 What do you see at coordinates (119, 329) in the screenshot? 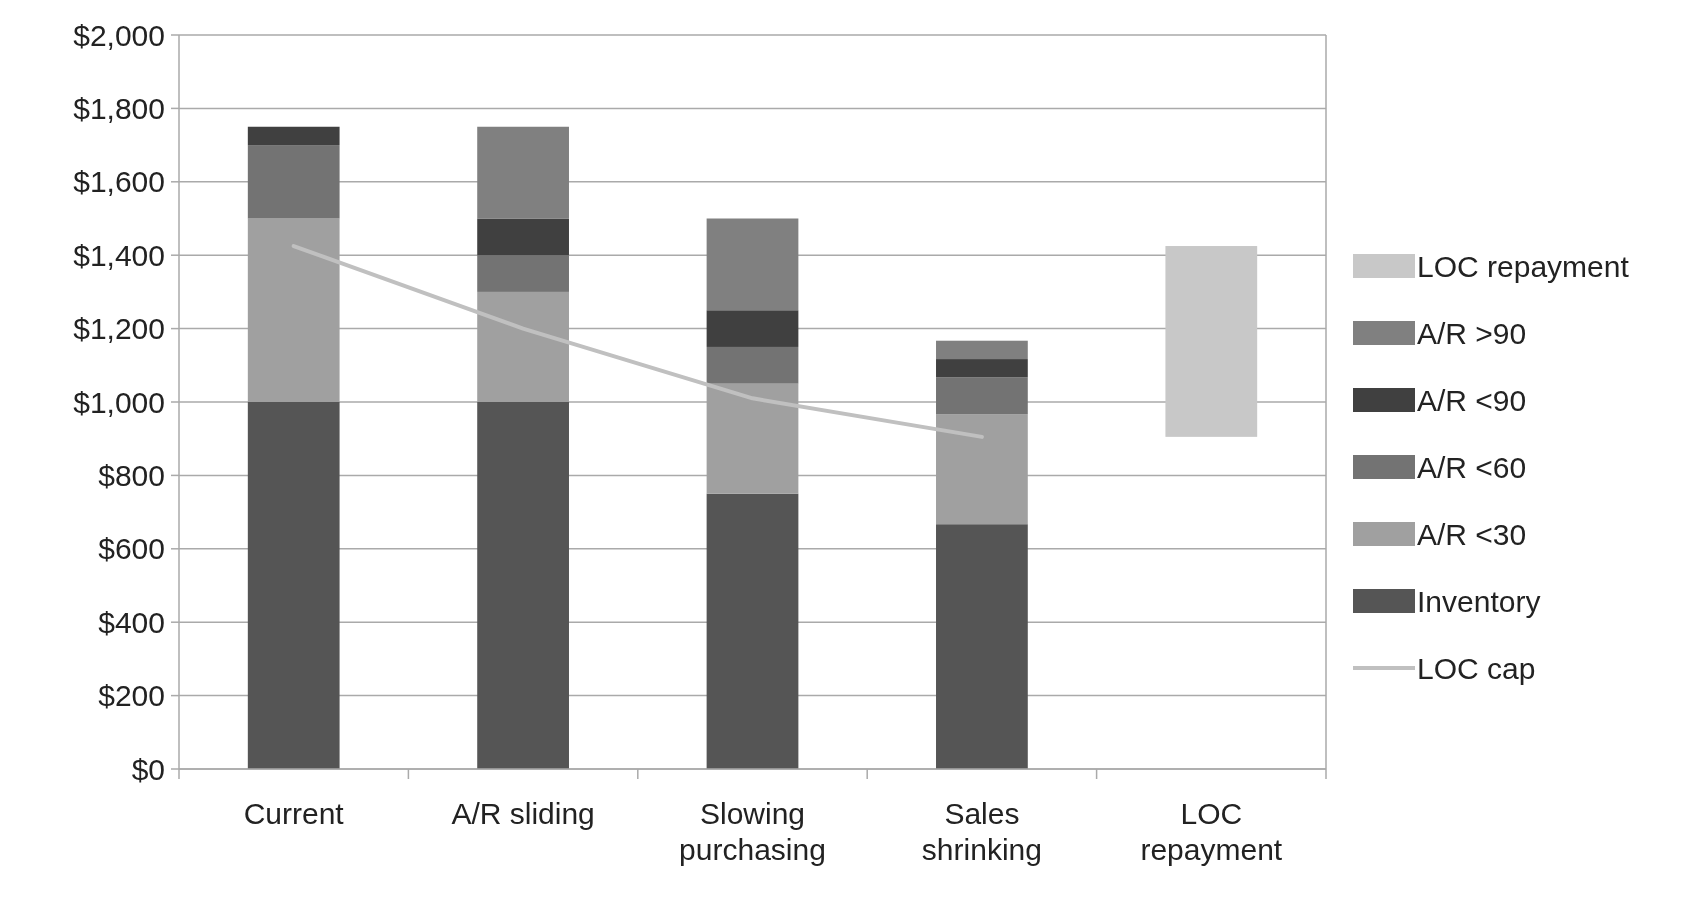
I see `y-tick-label: $1,200` at bounding box center [119, 329].